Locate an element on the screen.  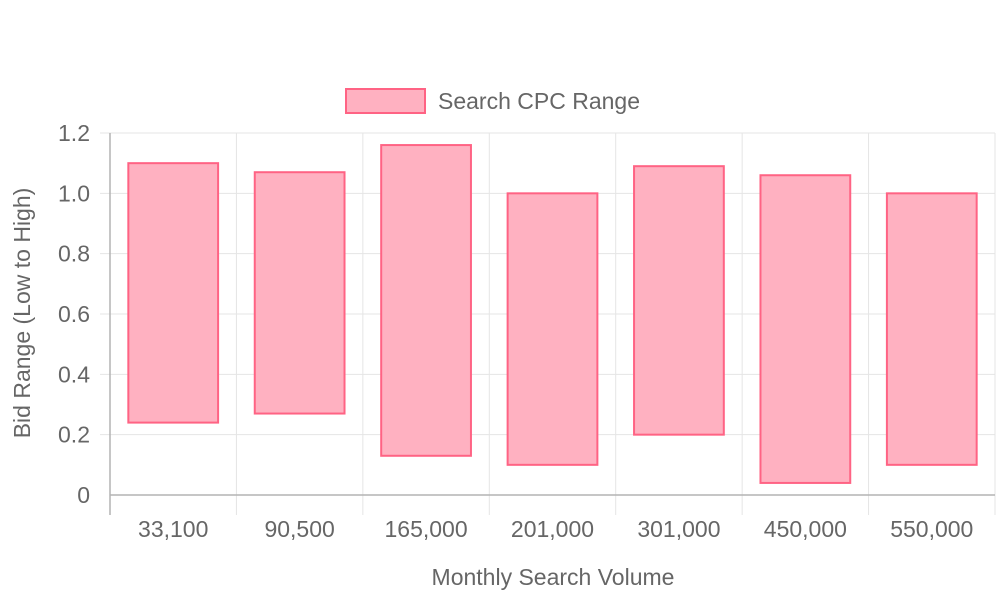
y-tick-labels: 0 0.2 0.4 0.6 0.8 1.0 1.2 is located at coordinates (74, 314).